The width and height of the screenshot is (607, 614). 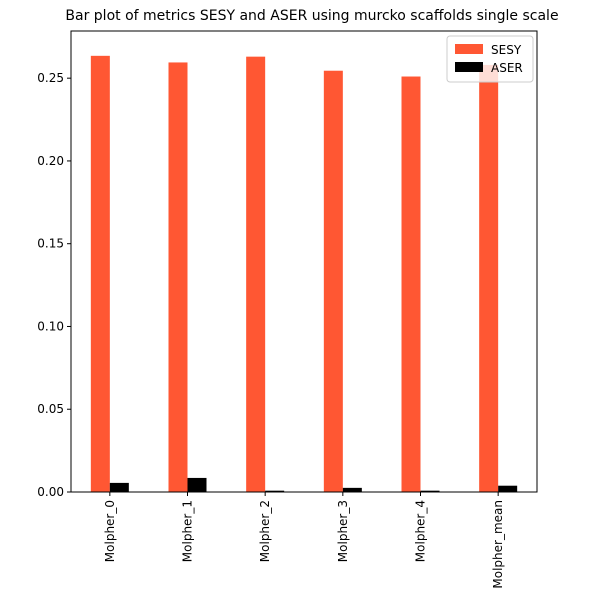 I want to click on legend-label-aser: ASER, so click(x=507, y=68).